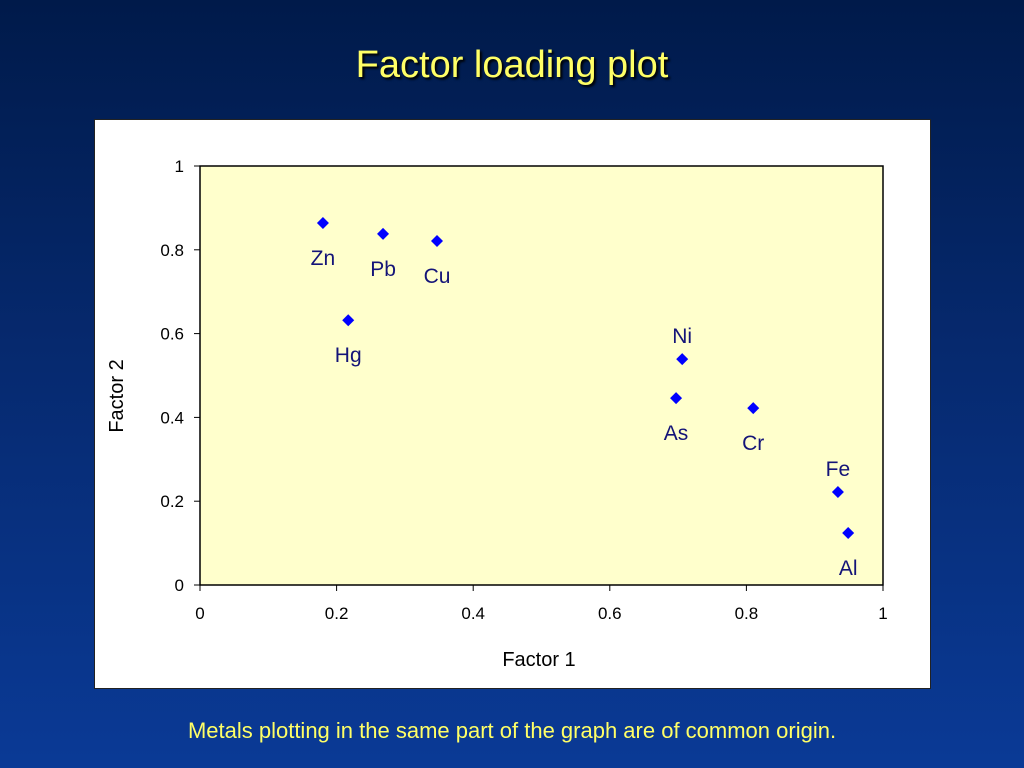 The height and width of the screenshot is (768, 1024). What do you see at coordinates (682, 336) in the screenshot?
I see `point-label-ni: Ni` at bounding box center [682, 336].